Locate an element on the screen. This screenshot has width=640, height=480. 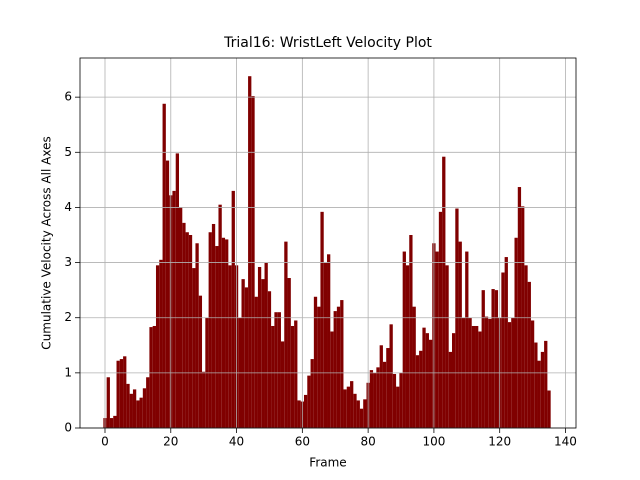
x-tick-label: 100 is located at coordinates (433, 442).